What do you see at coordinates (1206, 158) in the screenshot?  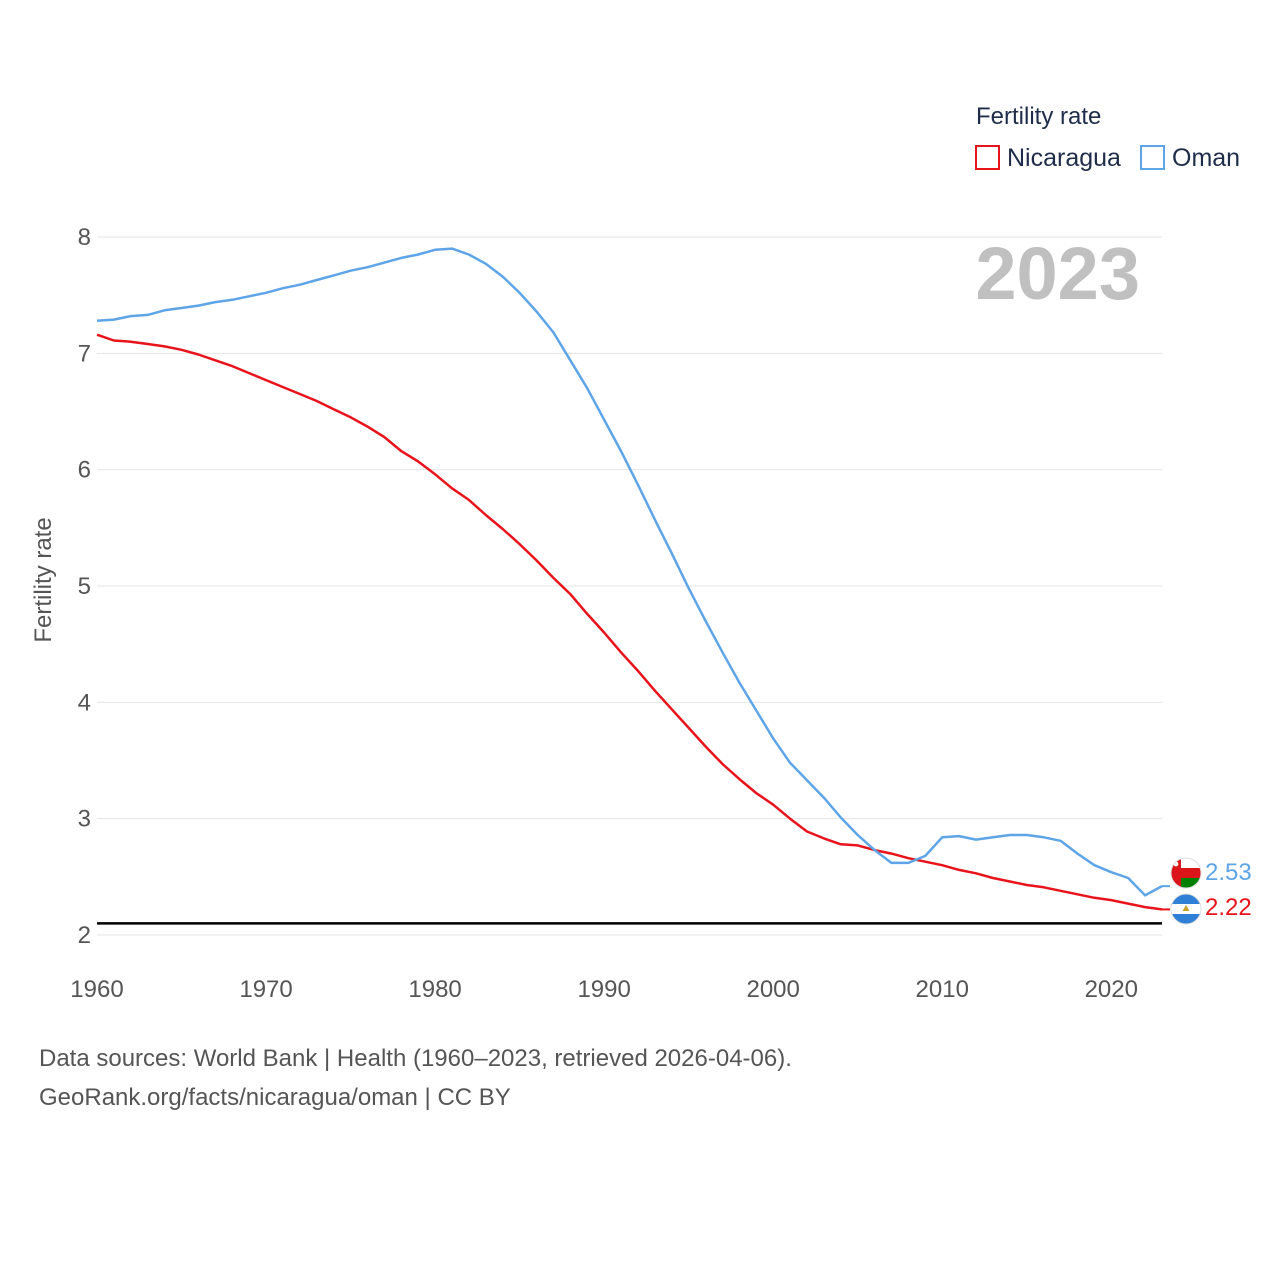 I see `legend-label-oman: Oman` at bounding box center [1206, 158].